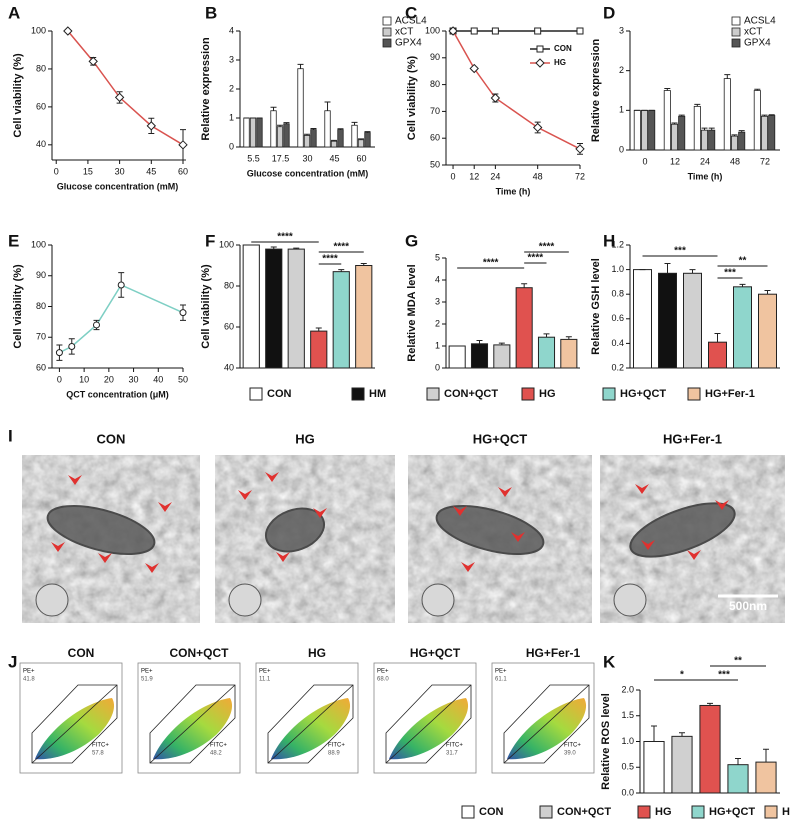 Image resolution: width=790 pixels, height=822 pixels. I want to click on y-tick-label: 2.0, so click(627, 689).